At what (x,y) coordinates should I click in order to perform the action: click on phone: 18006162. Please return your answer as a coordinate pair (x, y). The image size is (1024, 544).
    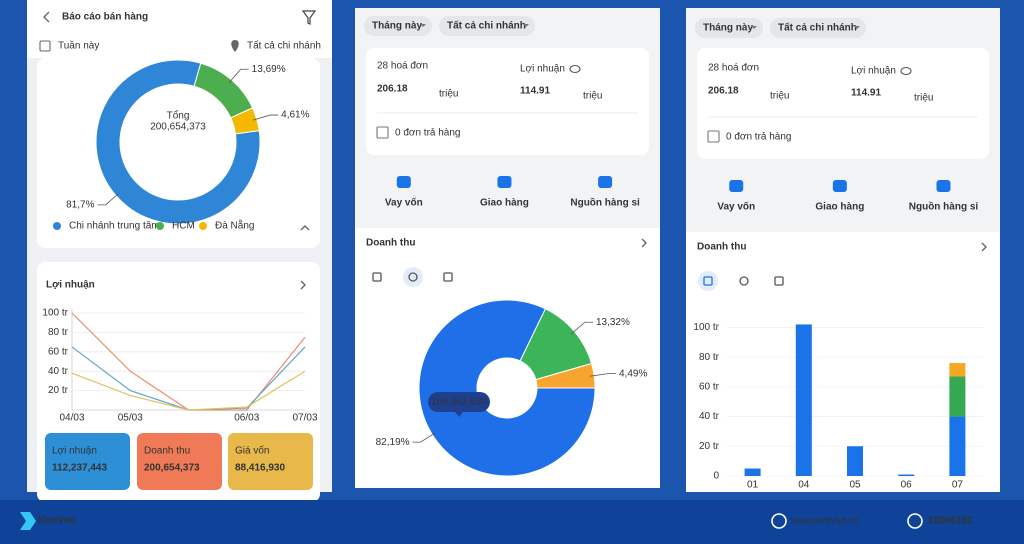
    Looking at the image, I should click on (950, 521).